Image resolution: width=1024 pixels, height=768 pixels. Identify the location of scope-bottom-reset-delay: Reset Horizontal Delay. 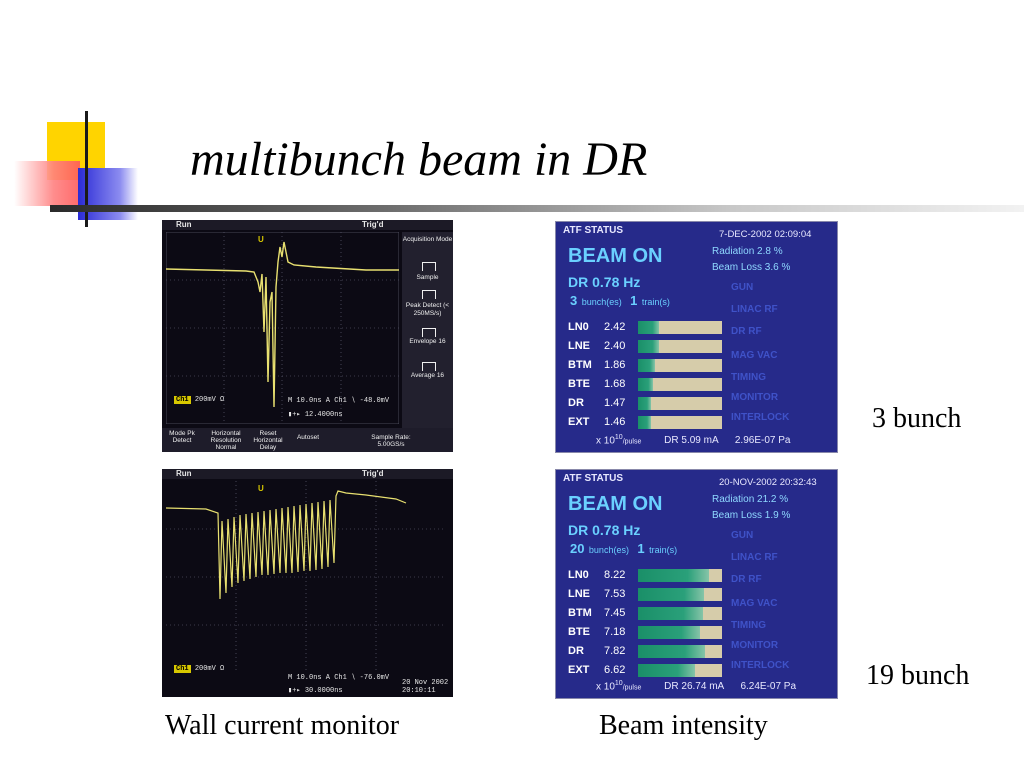
(268, 440).